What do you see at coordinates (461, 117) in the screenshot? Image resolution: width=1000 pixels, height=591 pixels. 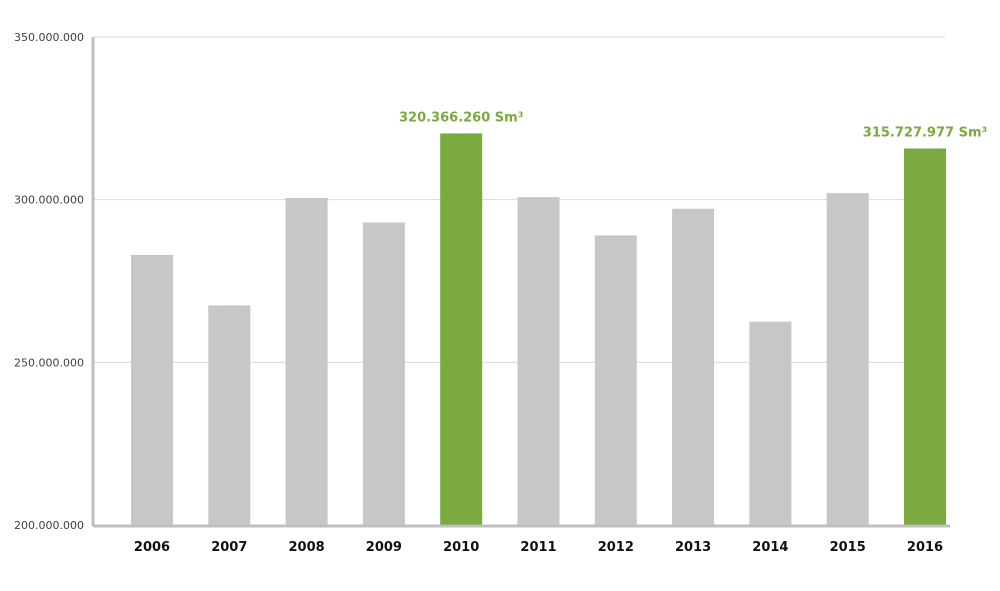 I see `data-label-2010: 320.366.260 Sm³` at bounding box center [461, 117].